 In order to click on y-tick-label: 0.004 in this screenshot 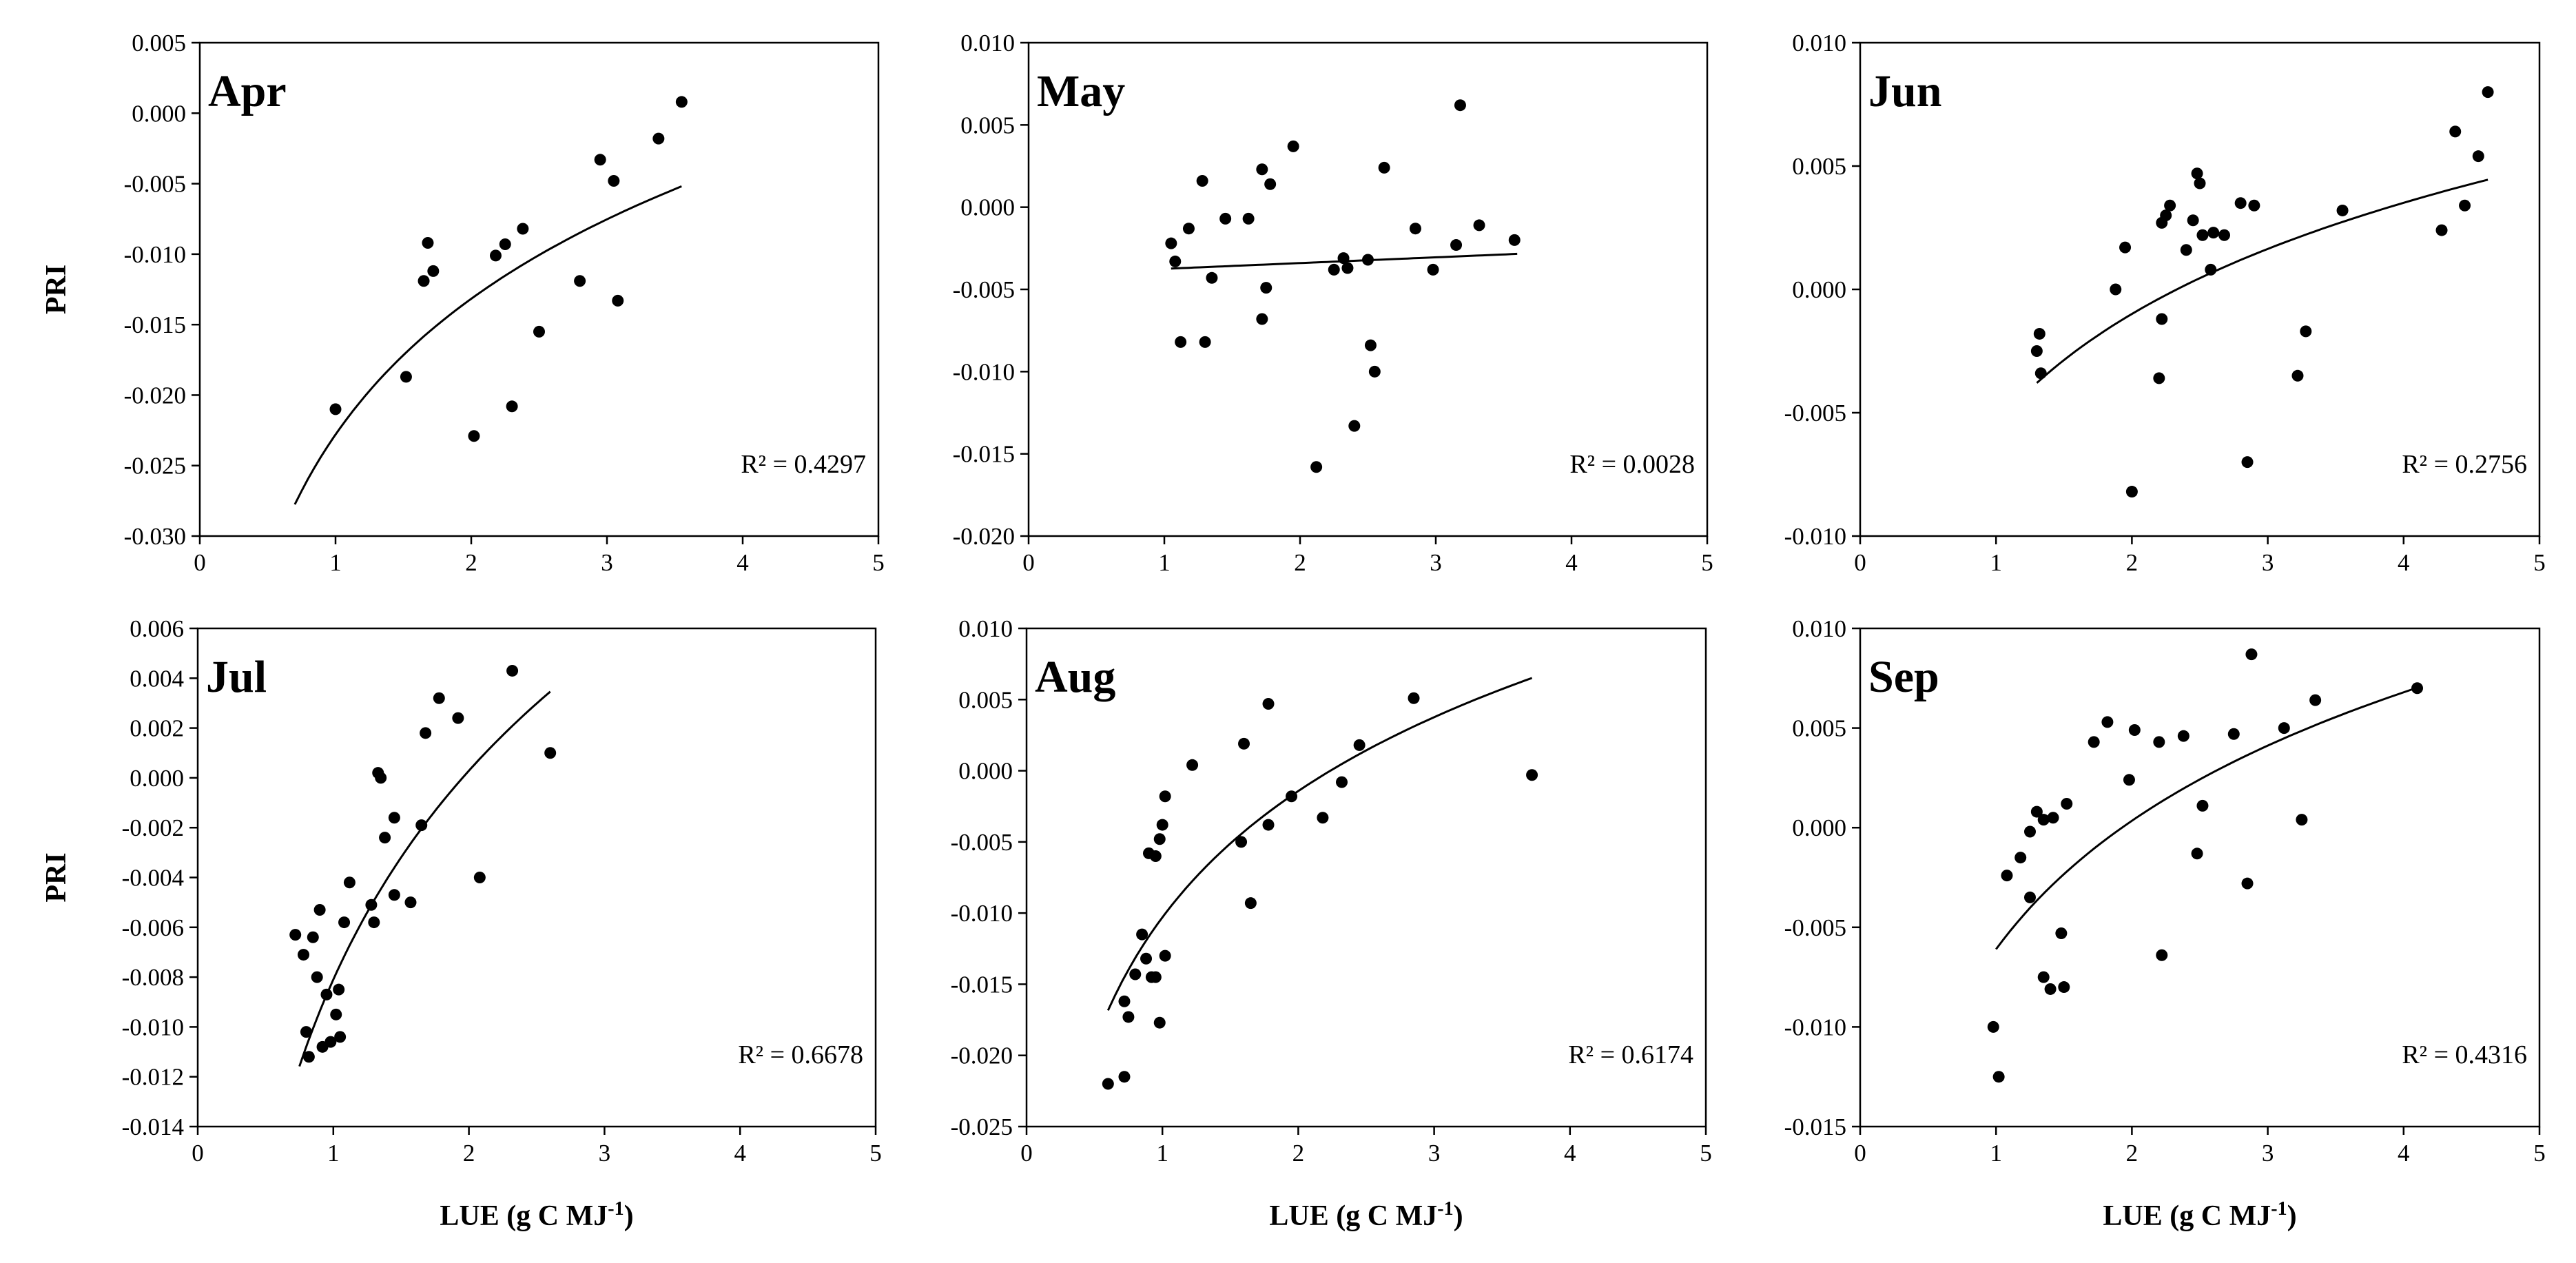, I will do `click(157, 678)`.